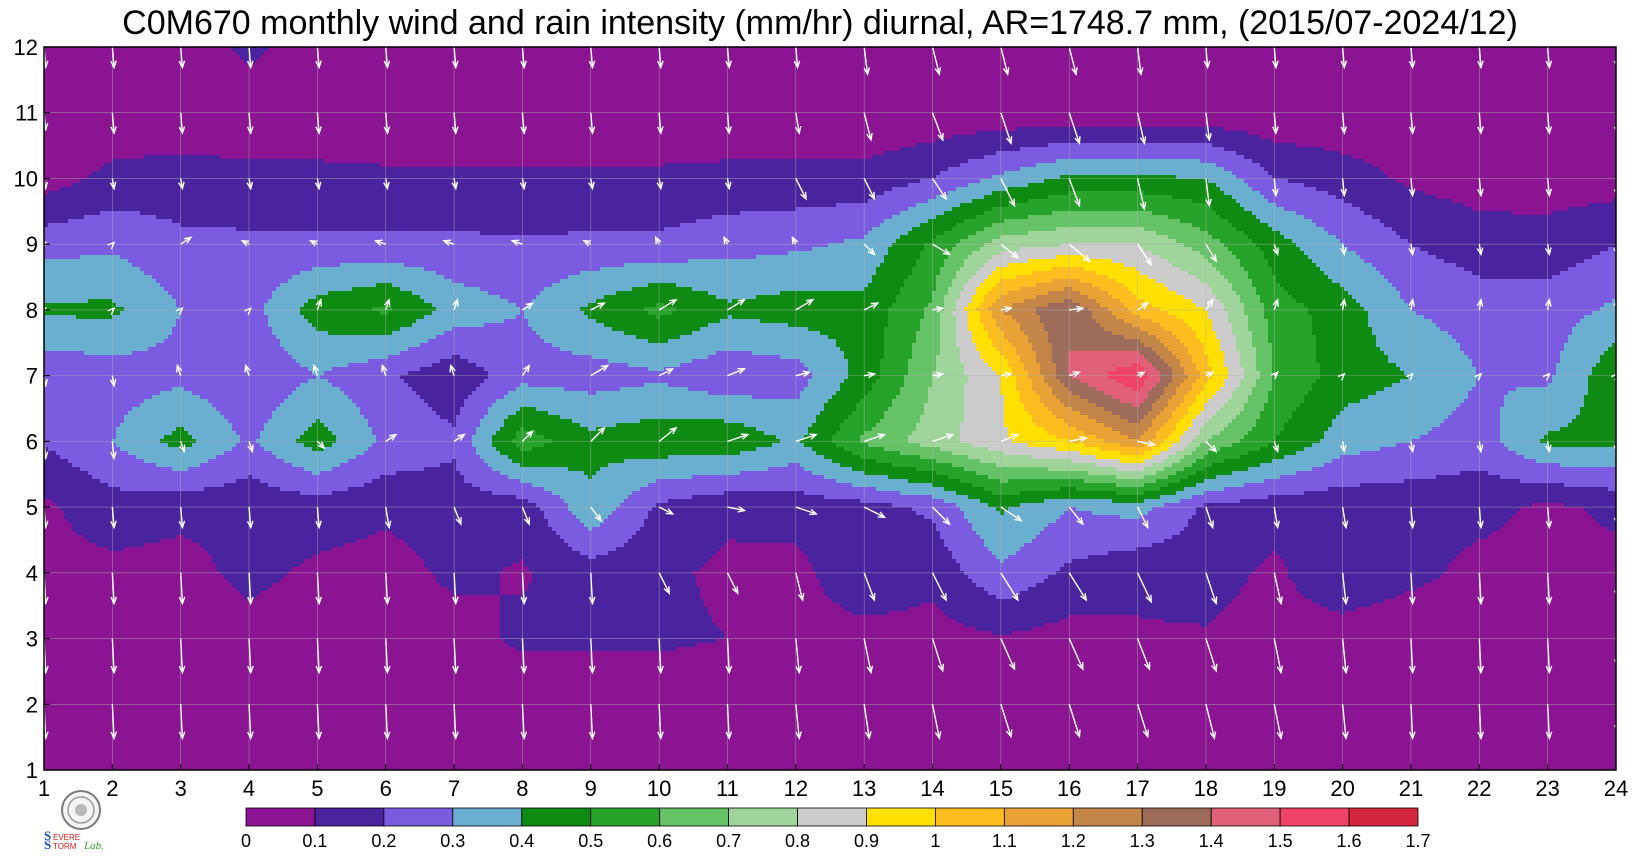 Image resolution: width=1640 pixels, height=860 pixels. Describe the element at coordinates (1001, 788) in the screenshot. I see `x-tick-label: 15` at that location.